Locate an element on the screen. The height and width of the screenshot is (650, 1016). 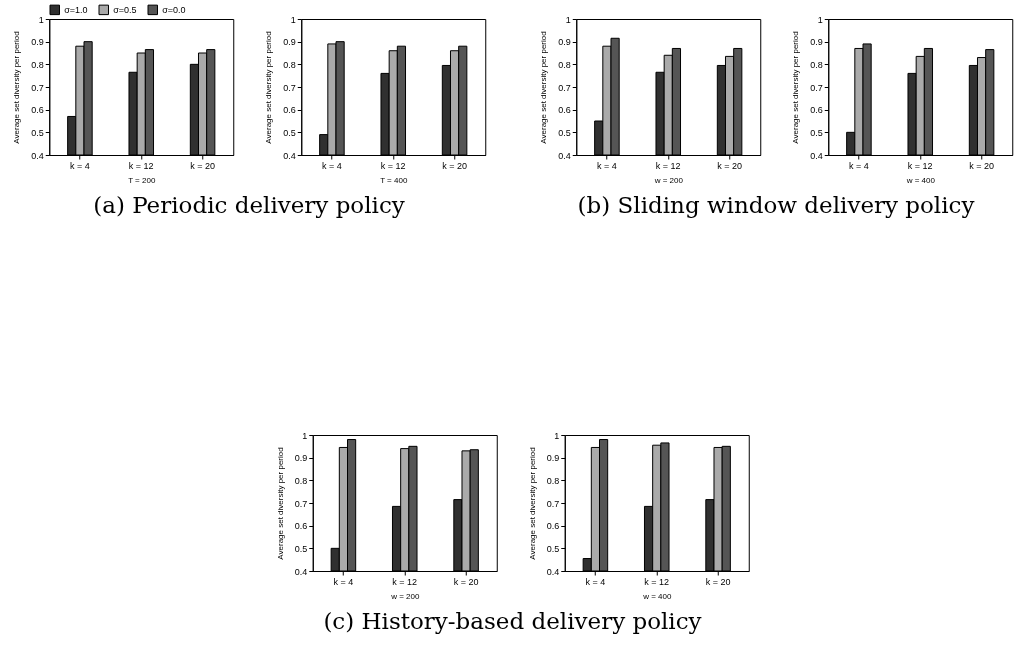
text: (c) History-based delivery policy is located at coordinates (512, 620).